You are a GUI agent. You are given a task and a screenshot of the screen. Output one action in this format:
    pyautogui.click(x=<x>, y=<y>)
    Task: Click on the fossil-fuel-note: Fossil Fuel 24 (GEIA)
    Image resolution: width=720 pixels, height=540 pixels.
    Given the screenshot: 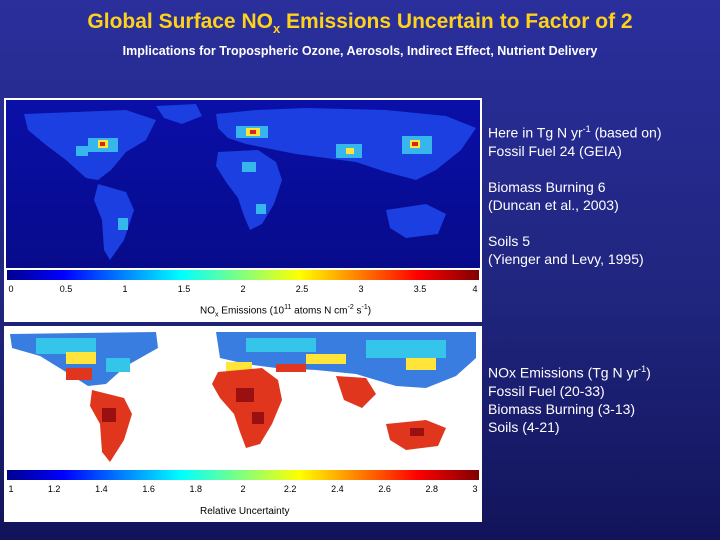 What is the action you would take?
    pyautogui.click(x=555, y=150)
    